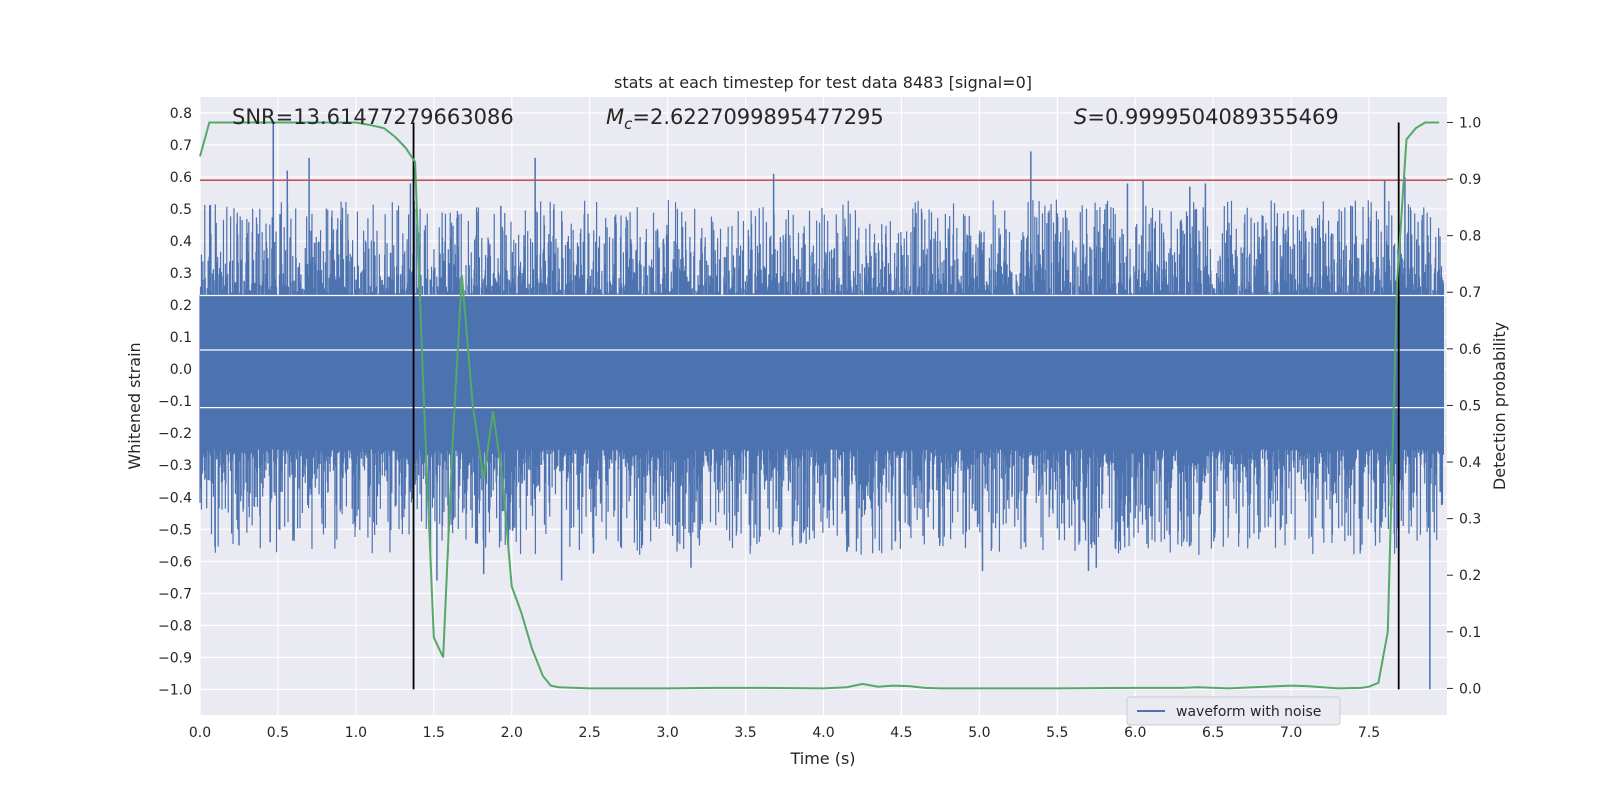 The height and width of the screenshot is (800, 1600). Describe the element at coordinates (901, 733) in the screenshot. I see `x-tick-label: 4.5` at that location.